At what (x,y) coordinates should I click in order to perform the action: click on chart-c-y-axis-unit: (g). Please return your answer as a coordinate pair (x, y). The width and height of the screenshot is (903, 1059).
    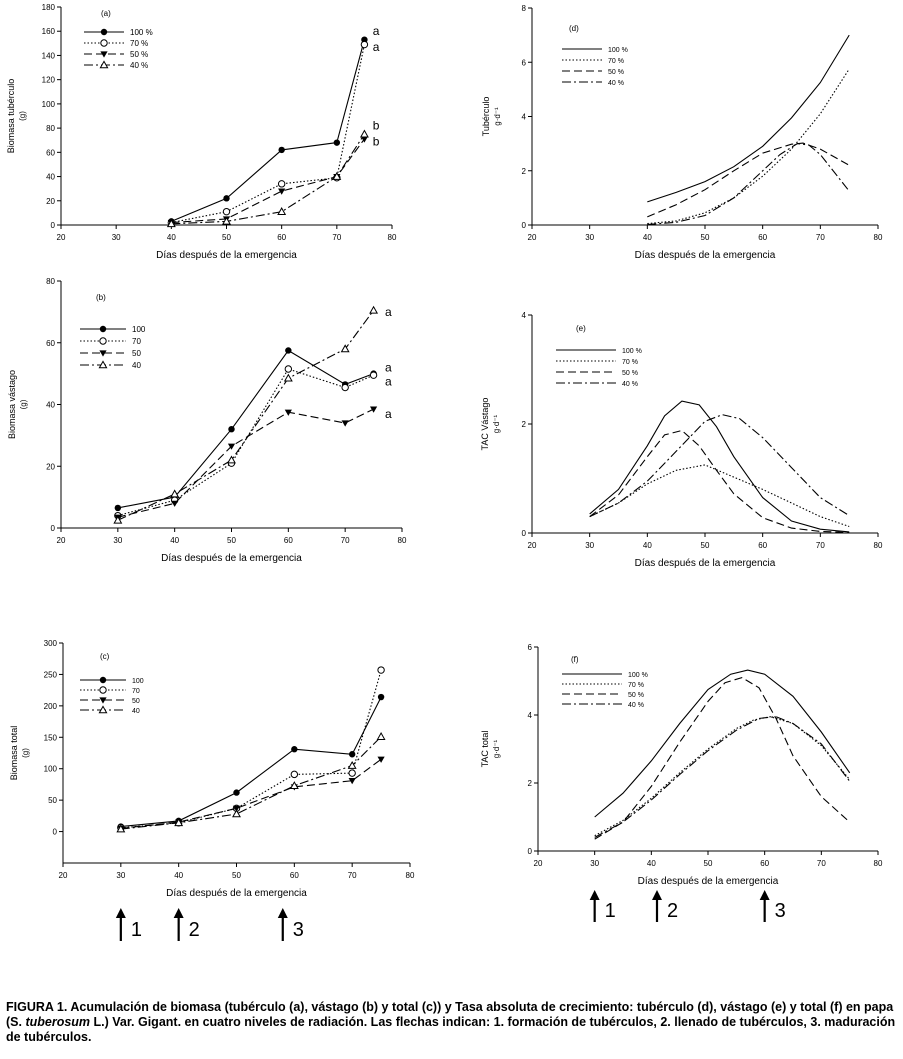
    Looking at the image, I should click on (25, 753).